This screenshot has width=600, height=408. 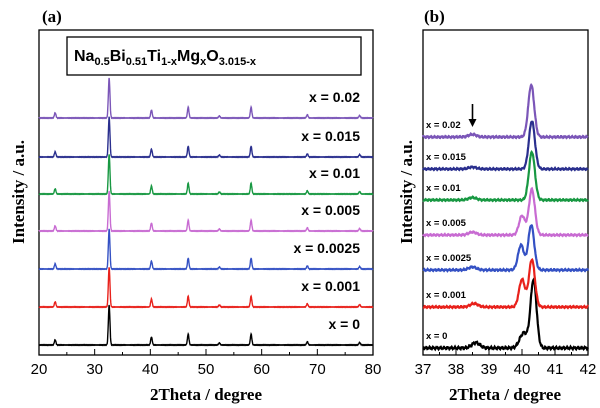 What do you see at coordinates (238, 62) in the screenshot?
I see `formula-subscript: 3.015-x` at bounding box center [238, 62].